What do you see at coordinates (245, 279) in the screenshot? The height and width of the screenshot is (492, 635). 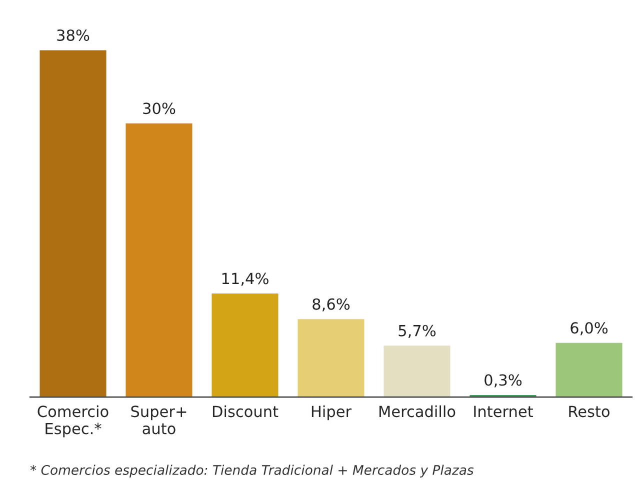 I see `data-label: 11,4%` at bounding box center [245, 279].